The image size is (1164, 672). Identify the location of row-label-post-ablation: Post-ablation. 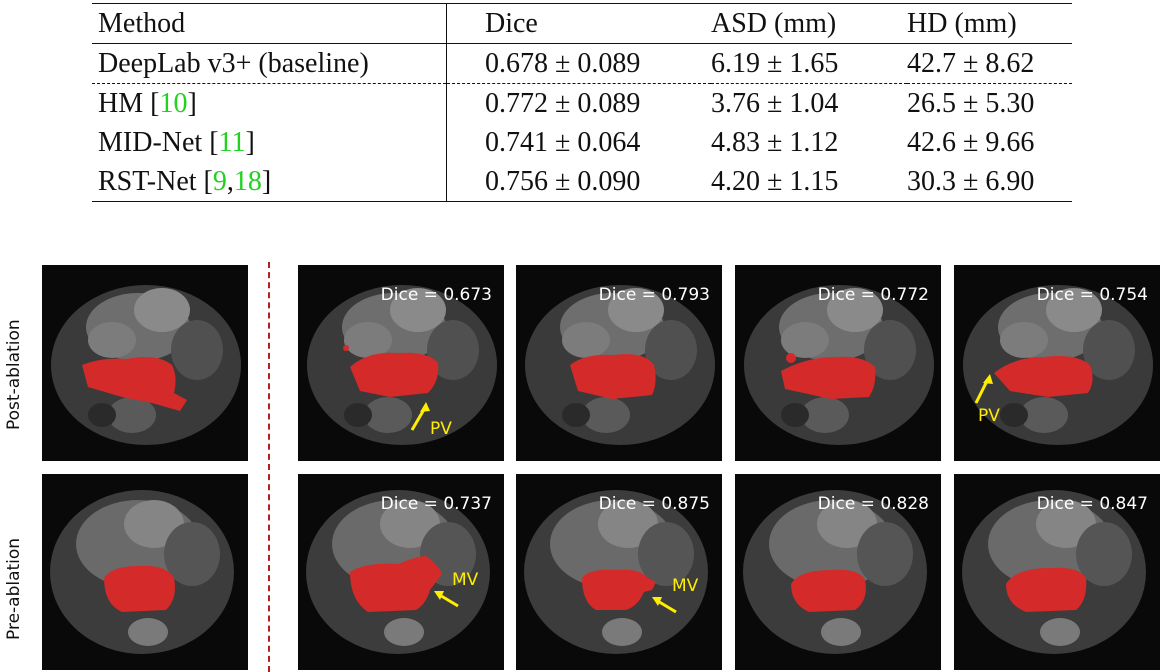
(14, 374).